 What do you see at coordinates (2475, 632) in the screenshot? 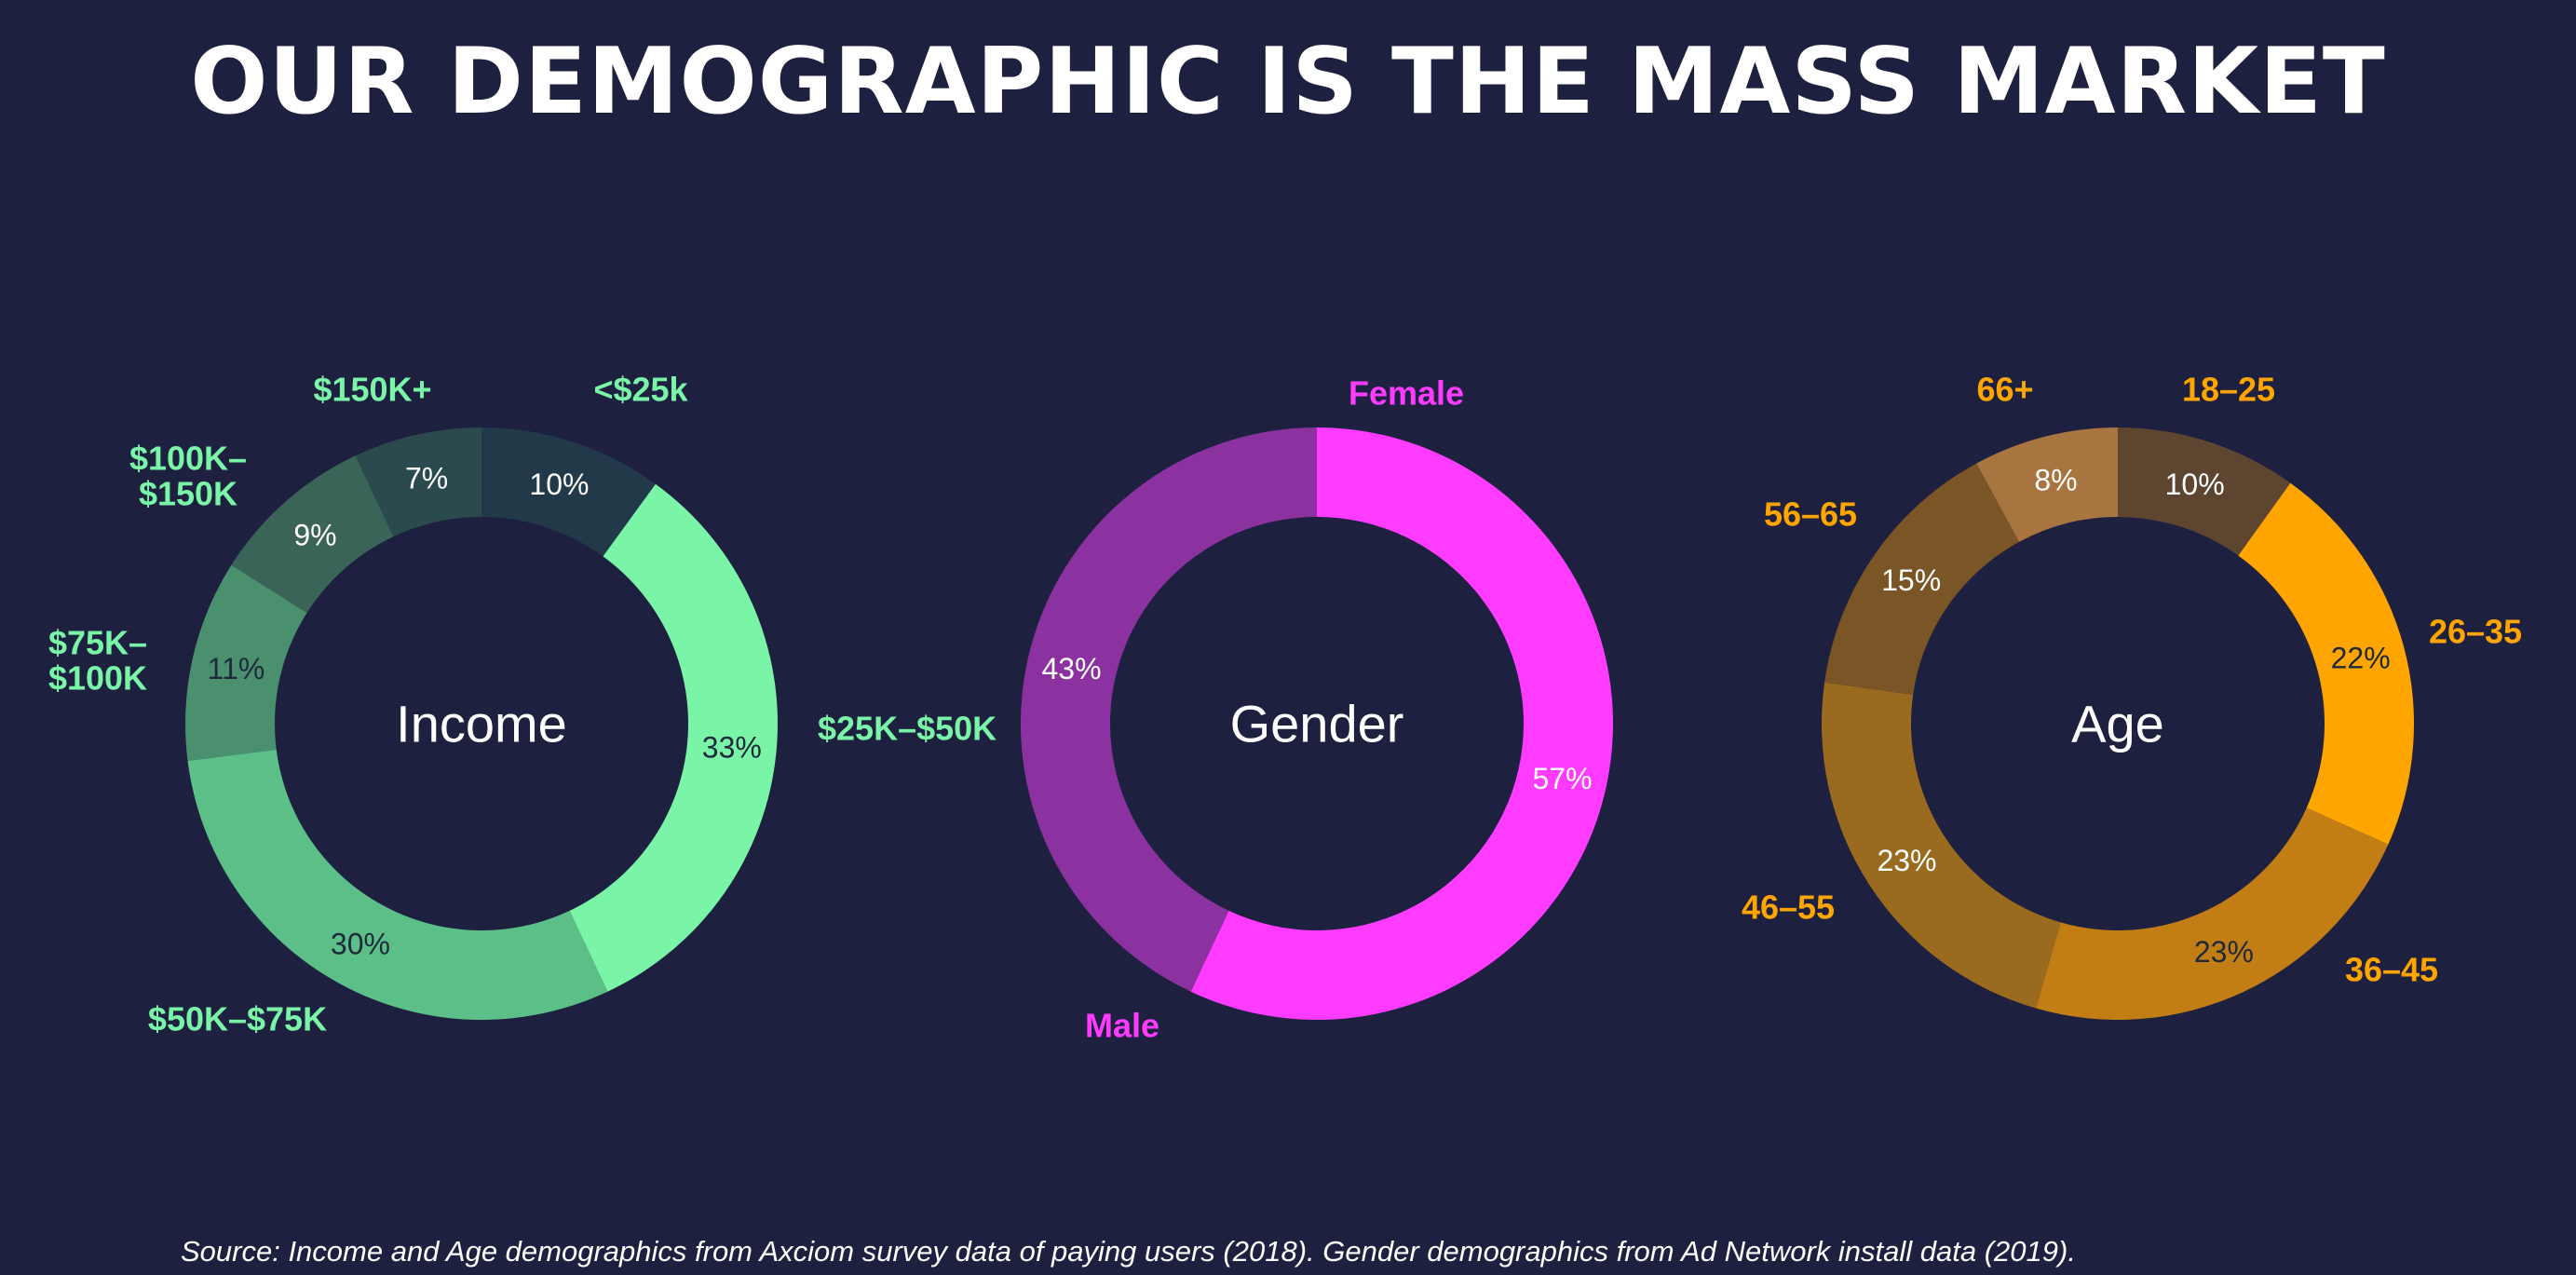
I see `age-category-label: 26–35` at bounding box center [2475, 632].